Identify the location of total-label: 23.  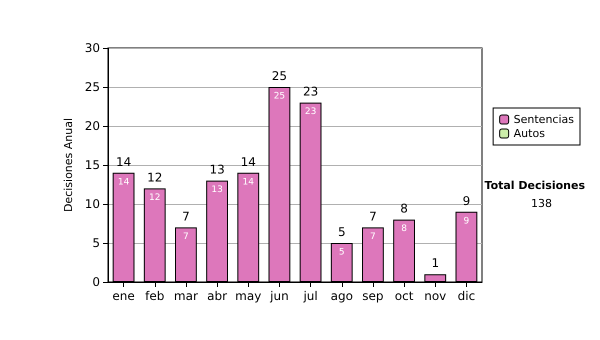
(310, 91).